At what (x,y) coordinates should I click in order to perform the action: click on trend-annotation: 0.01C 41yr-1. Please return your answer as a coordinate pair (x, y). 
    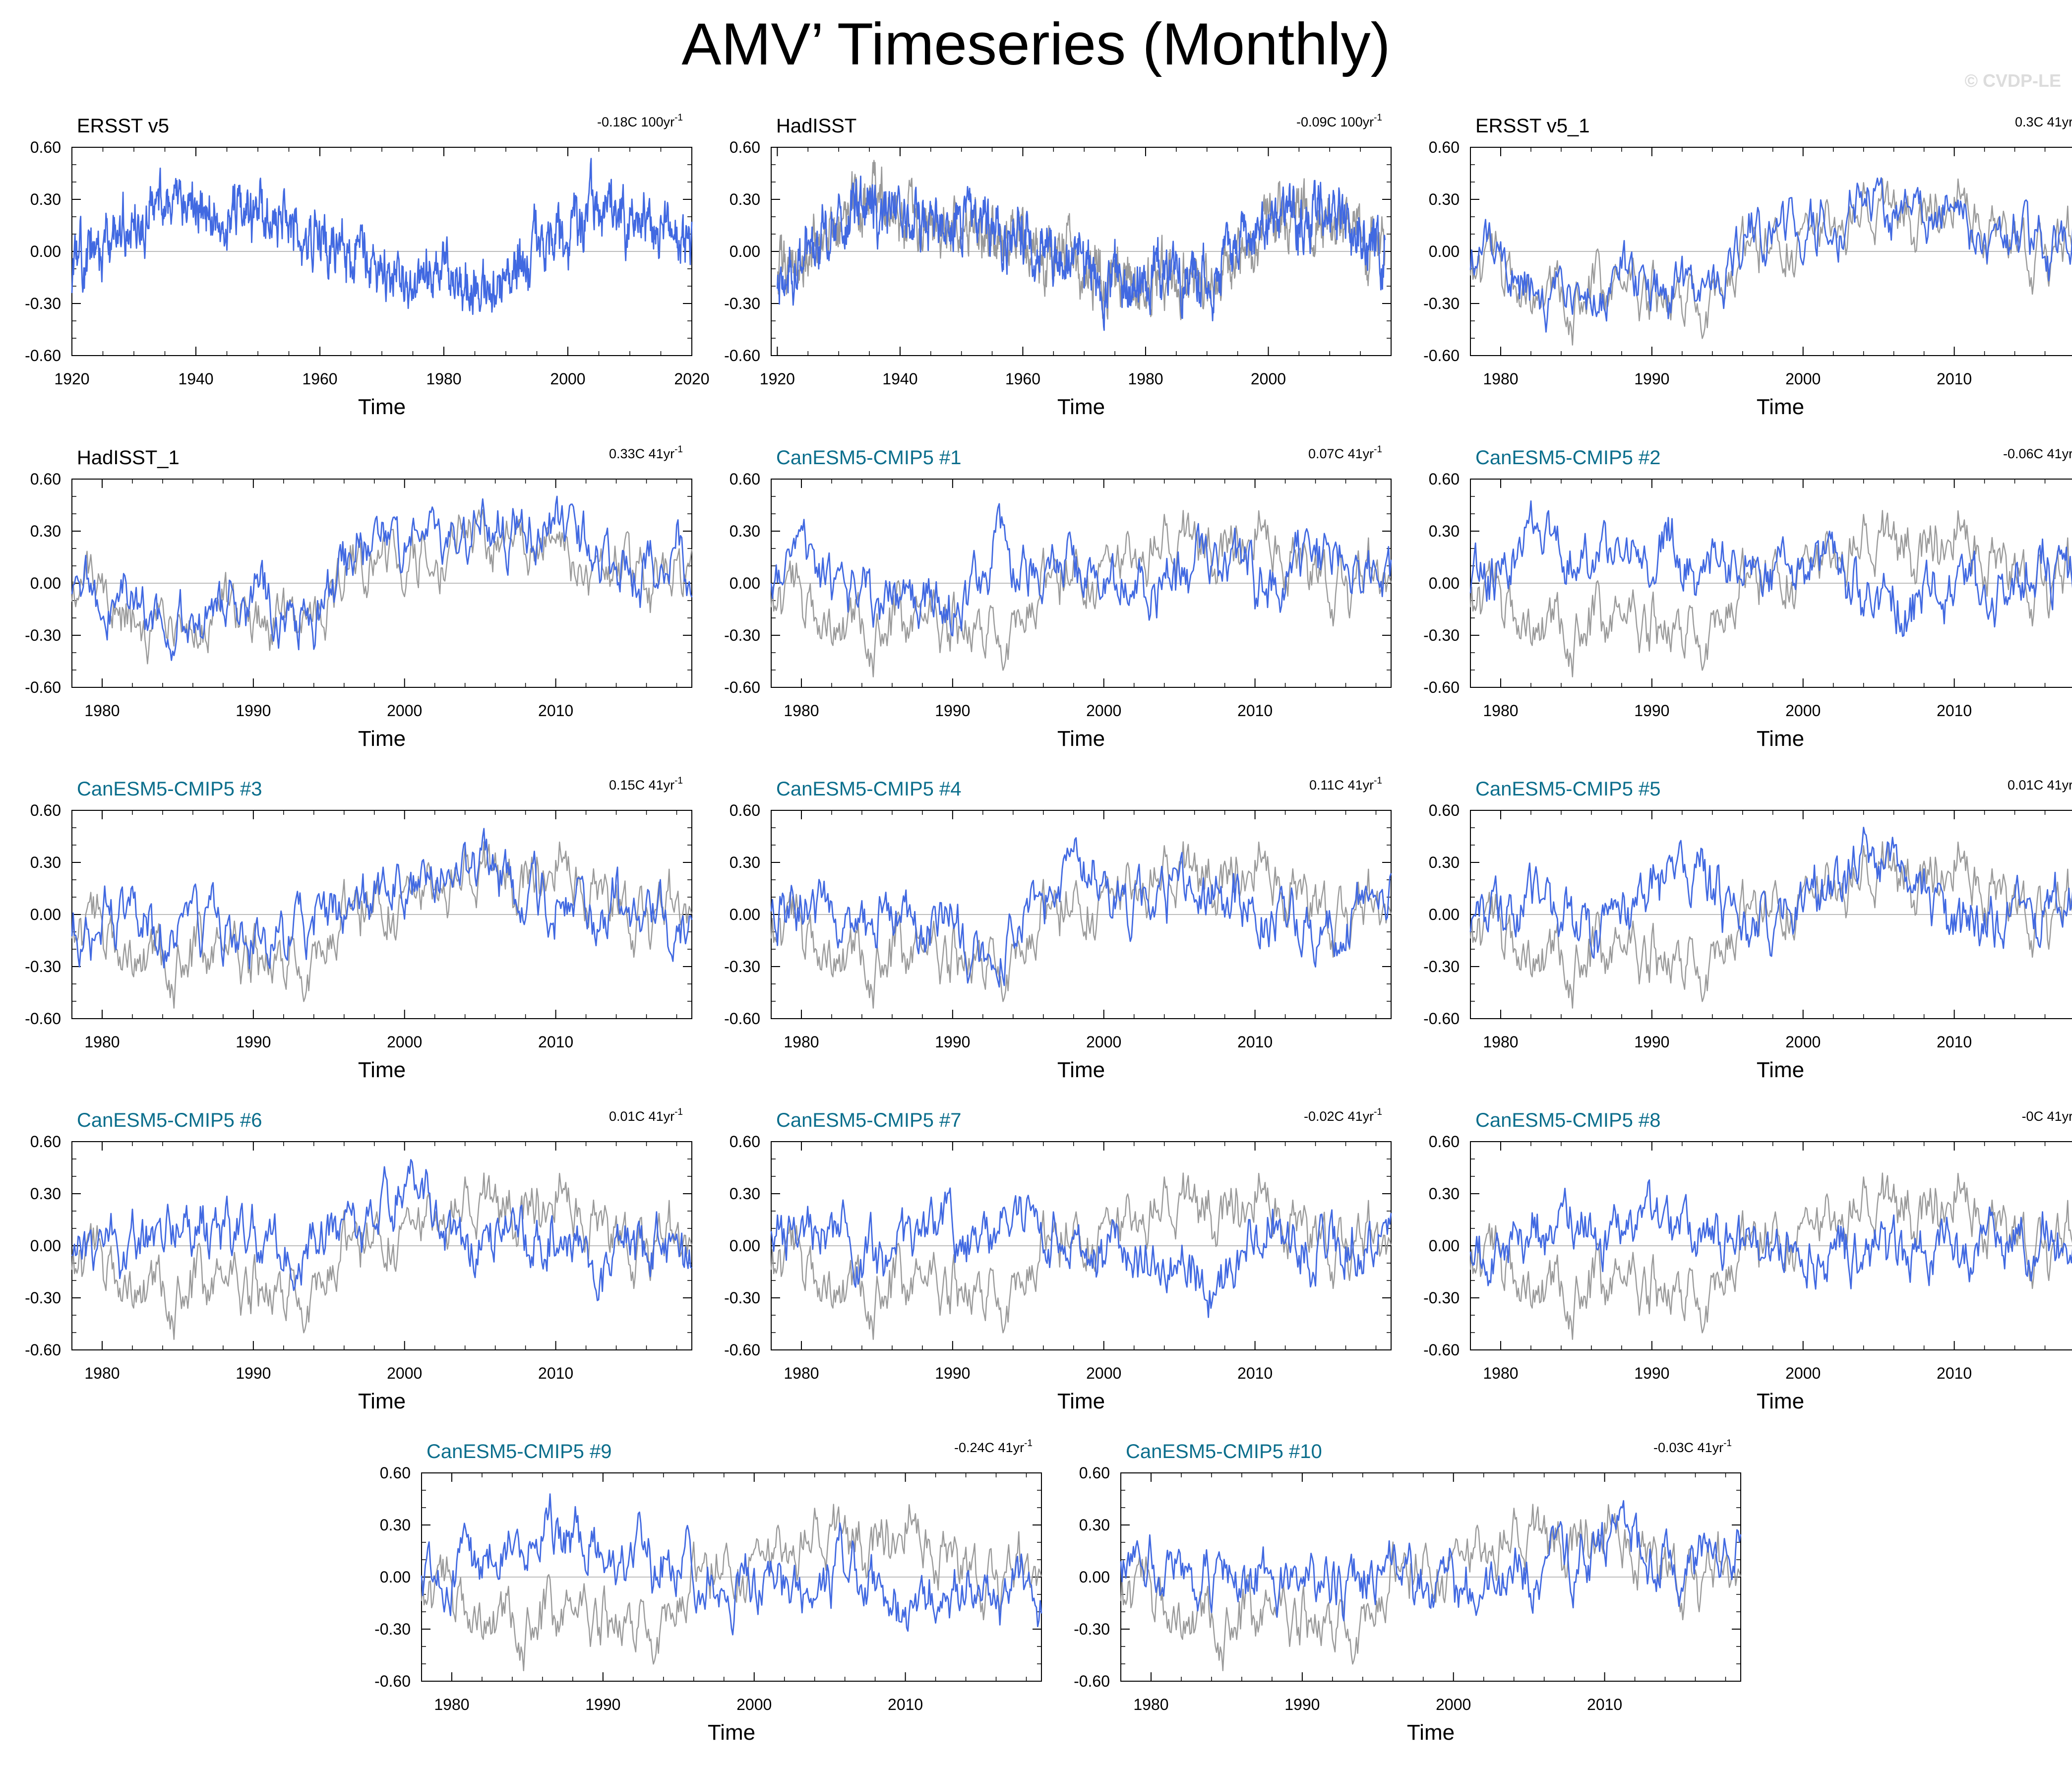
    Looking at the image, I should click on (646, 1115).